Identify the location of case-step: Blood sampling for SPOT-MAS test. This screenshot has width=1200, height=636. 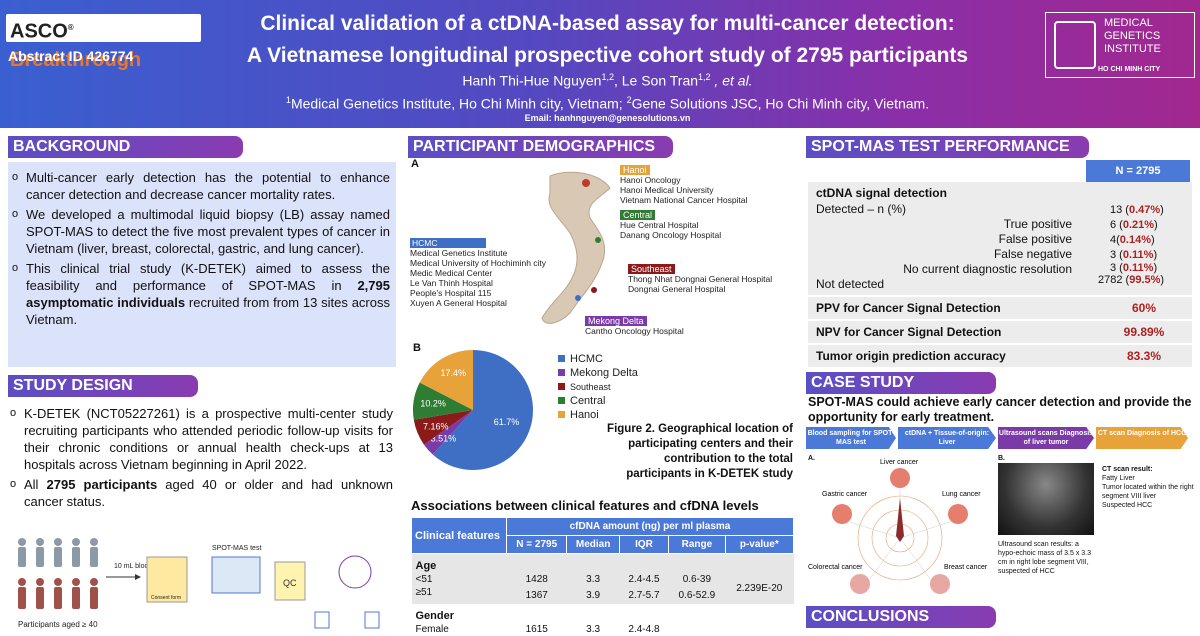
(851, 438).